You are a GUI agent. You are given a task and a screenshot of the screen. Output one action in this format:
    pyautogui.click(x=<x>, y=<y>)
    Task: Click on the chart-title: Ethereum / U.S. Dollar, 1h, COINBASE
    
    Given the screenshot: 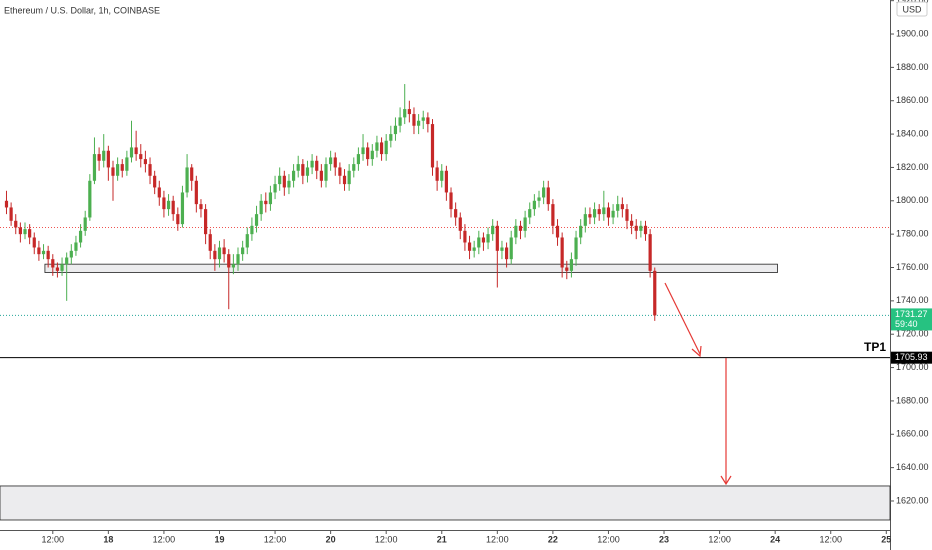 What is the action you would take?
    pyautogui.click(x=82, y=10)
    